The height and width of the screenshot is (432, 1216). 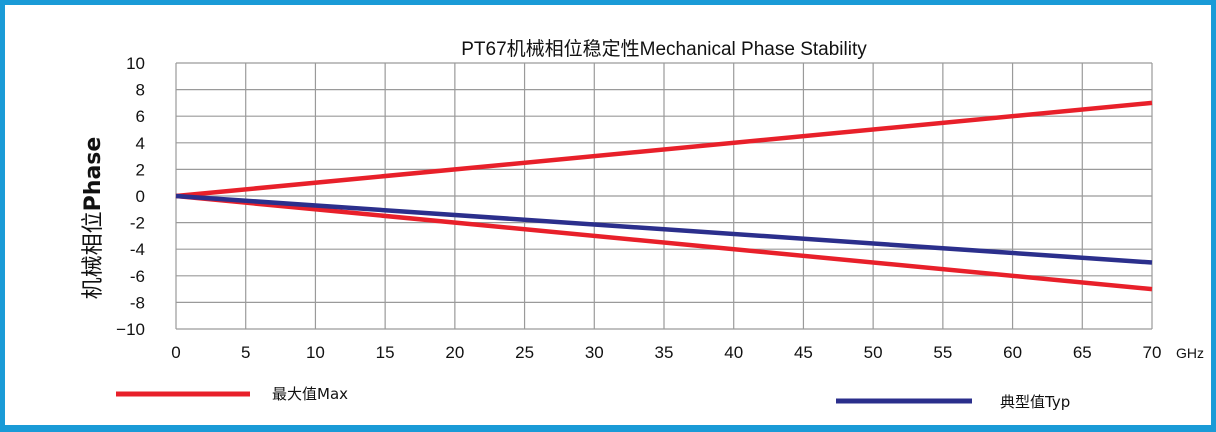 I want to click on y-axis-label: 机械相位Phase, so click(x=93, y=218).